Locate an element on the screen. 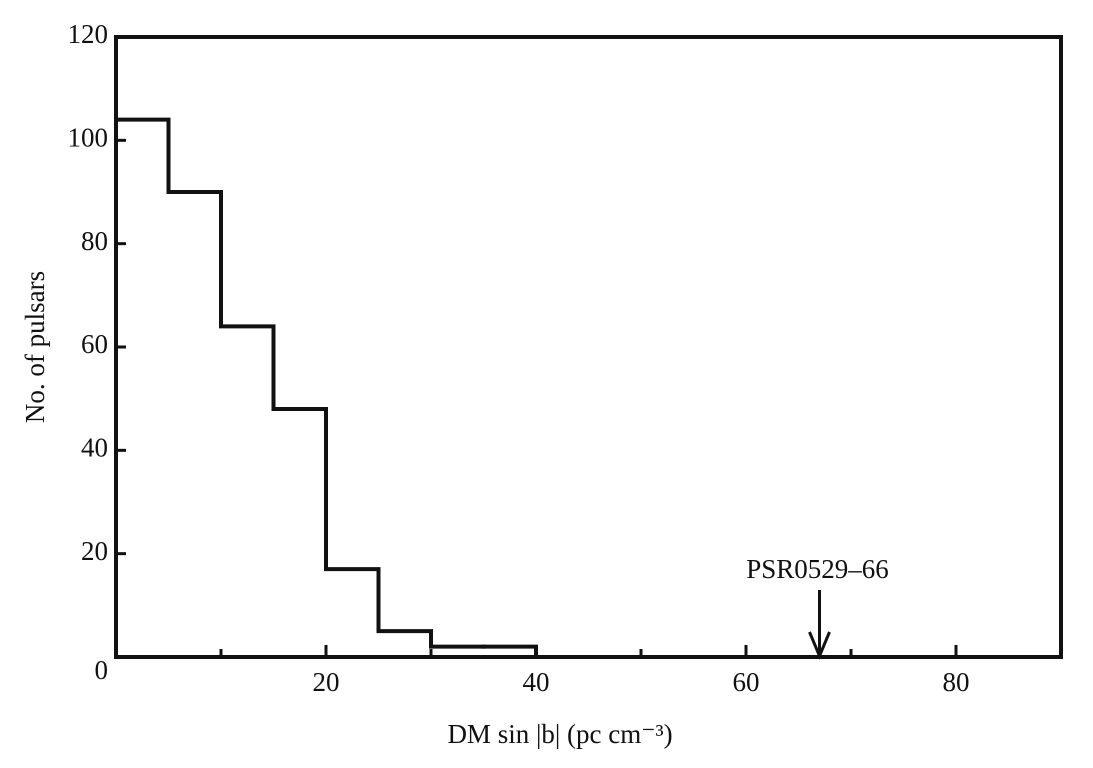 Image resolution: width=1093 pixels, height=768 pixels. y-tick-label: 40 is located at coordinates (94, 448).